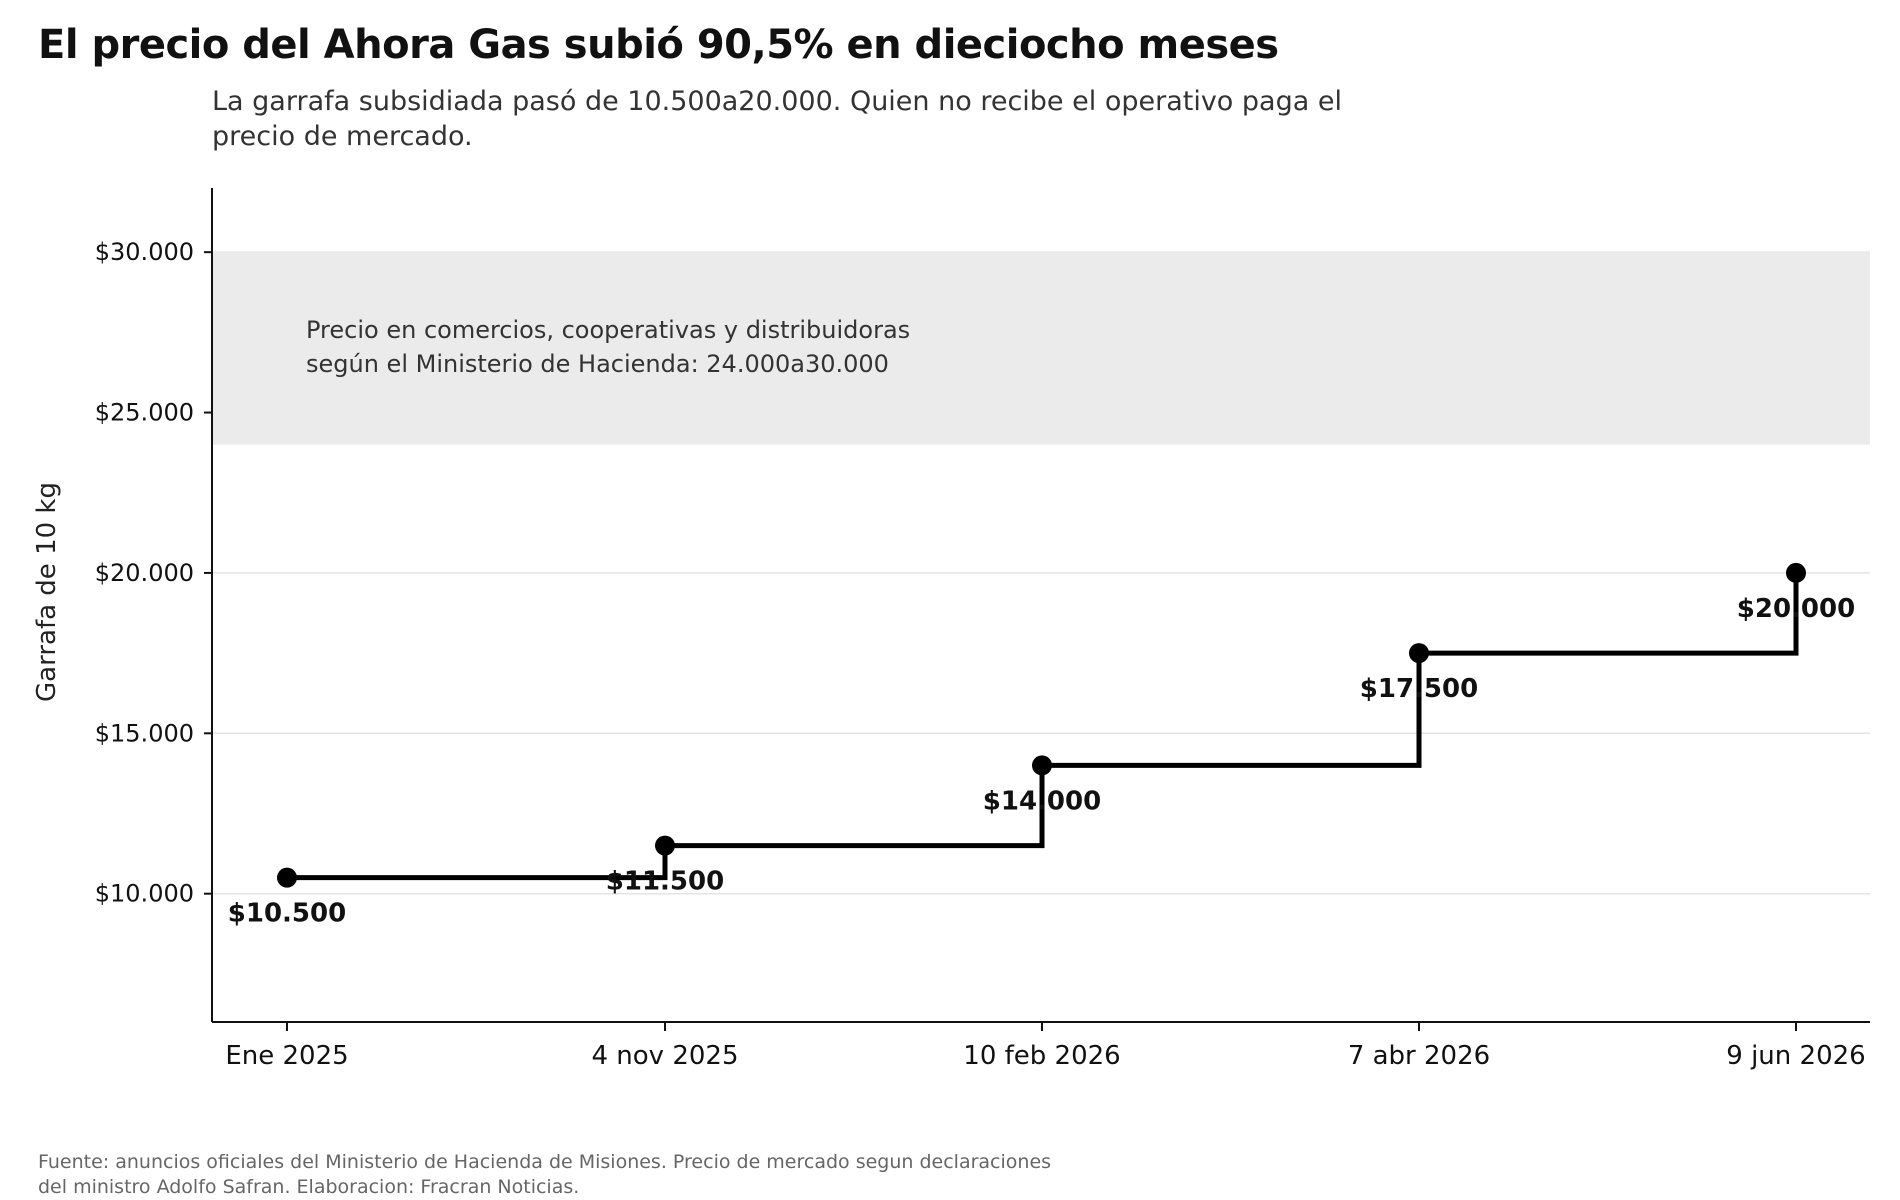  What do you see at coordinates (1419, 1056) in the screenshot?
I see `x-tick-label-3: 7 abr 2026` at bounding box center [1419, 1056].